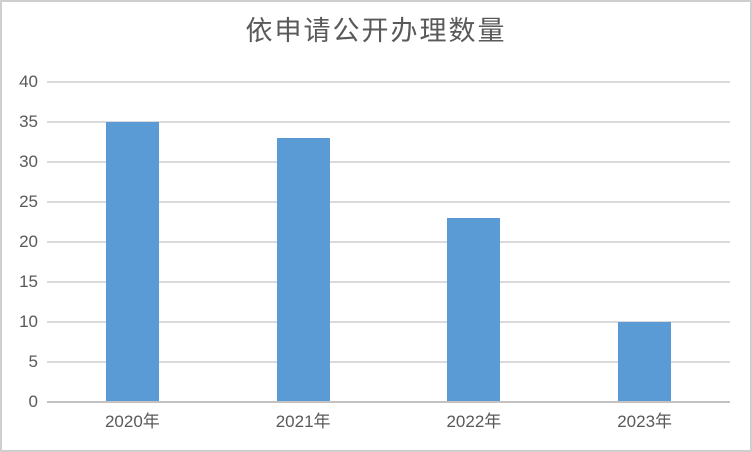 This screenshot has width=752, height=452. Describe the element at coordinates (28, 281) in the screenshot. I see `y-axis-tick-label: 15` at that location.